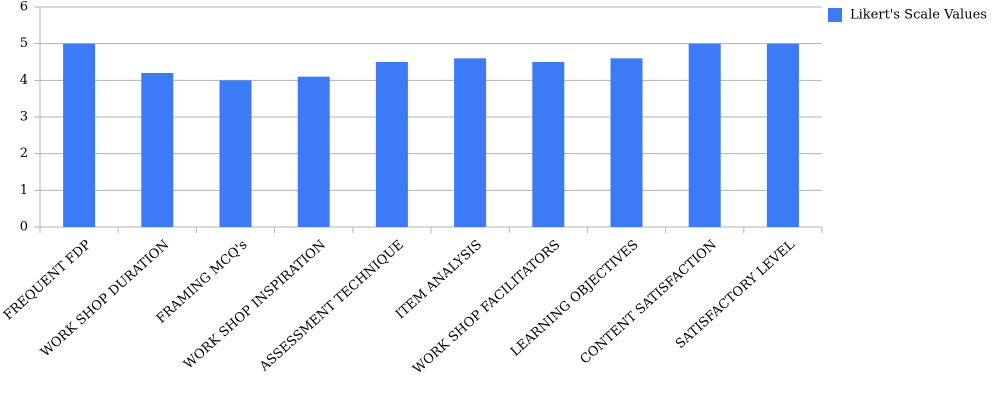 The width and height of the screenshot is (1000, 401). Describe the element at coordinates (24, 43) in the screenshot. I see `y-tick-label: 5` at that location.